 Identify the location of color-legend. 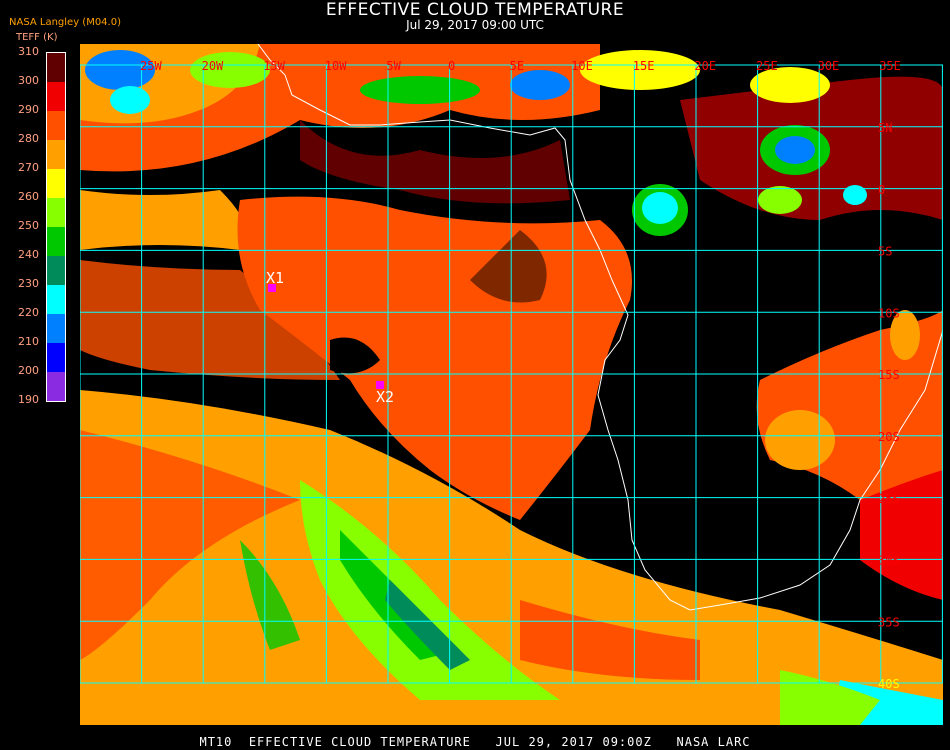
(56, 227).